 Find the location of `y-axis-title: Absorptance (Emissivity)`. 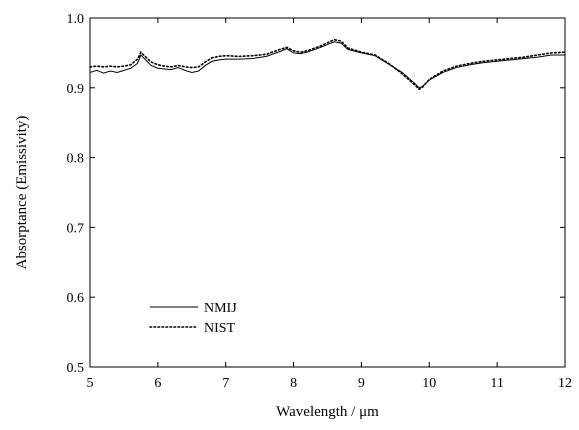

y-axis-title: Absorptance (Emissivity) is located at coordinates (22, 193).